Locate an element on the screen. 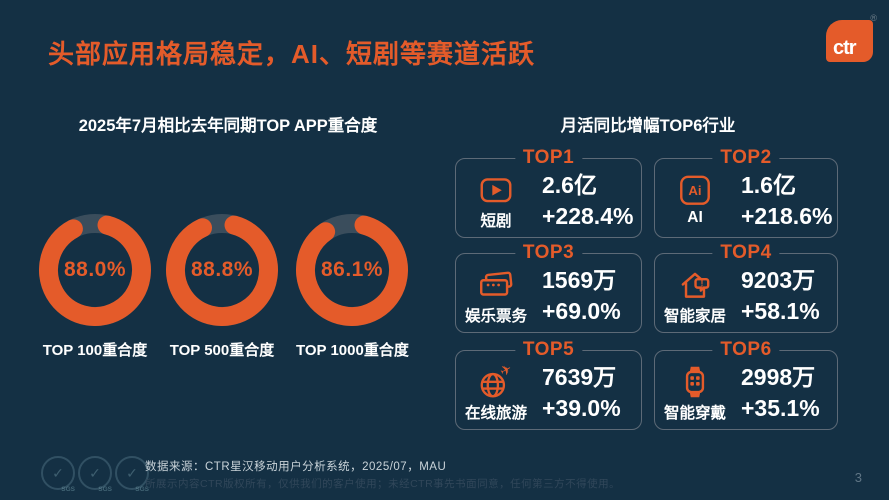  category-label: 短剧 is located at coordinates (496, 221).